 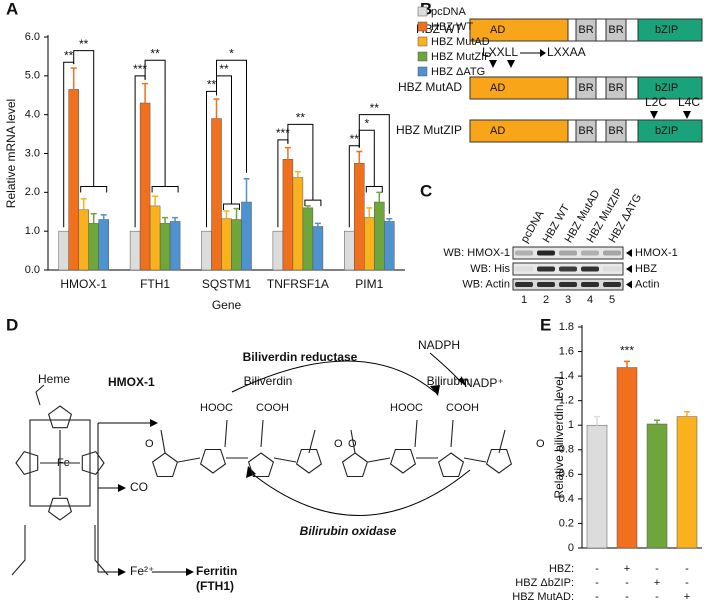 What do you see at coordinates (32, 192) in the screenshot?
I see `y-tick-label: 2.0` at bounding box center [32, 192].